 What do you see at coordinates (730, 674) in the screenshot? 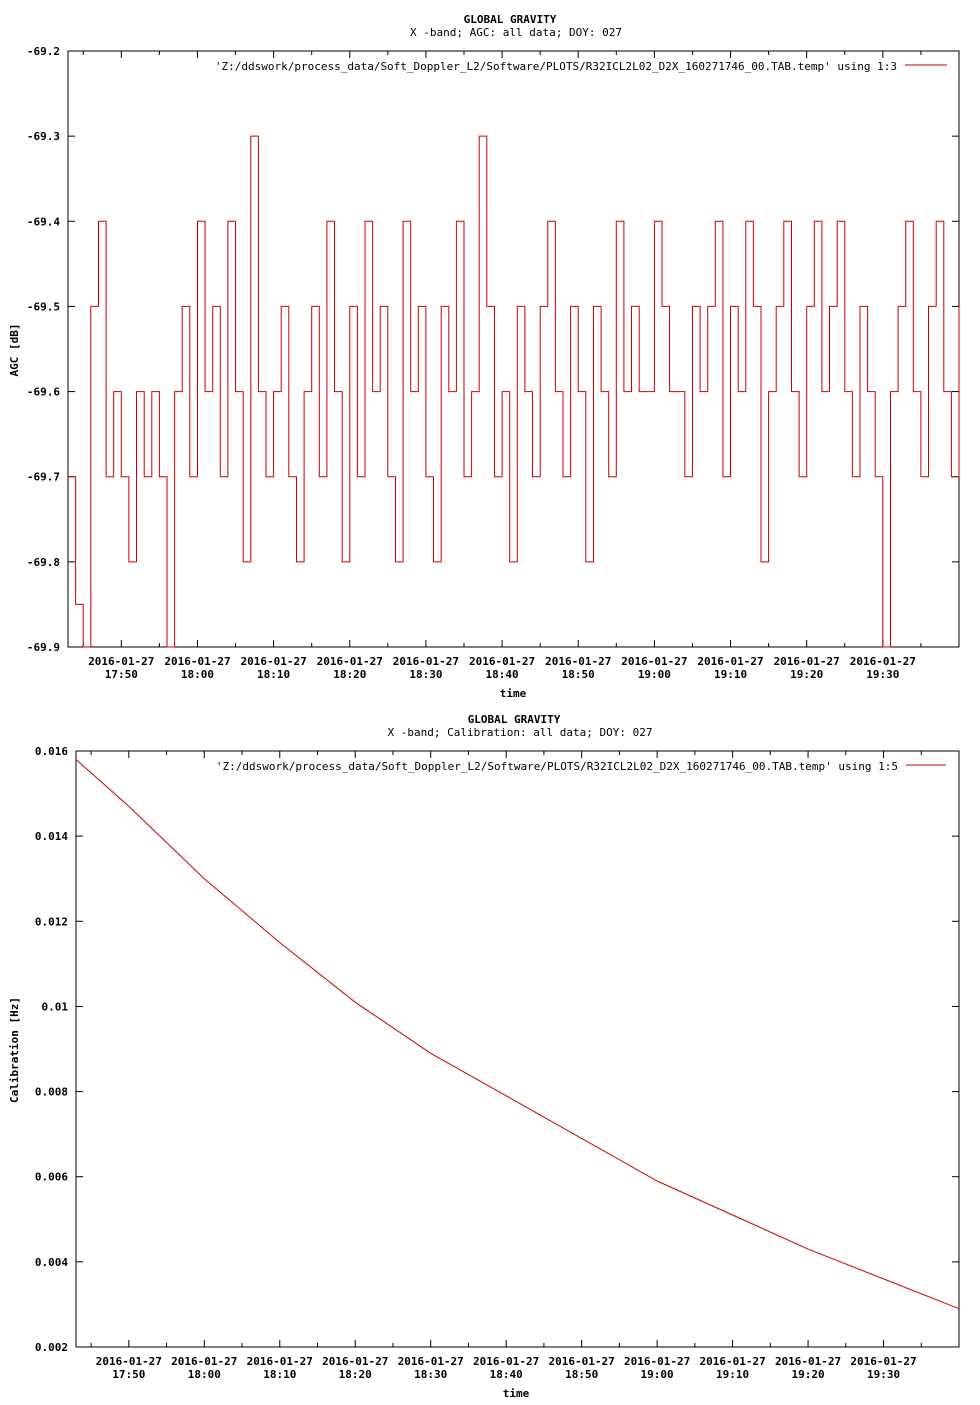
I see `agc-x-tick-time: 19:10` at bounding box center [730, 674].